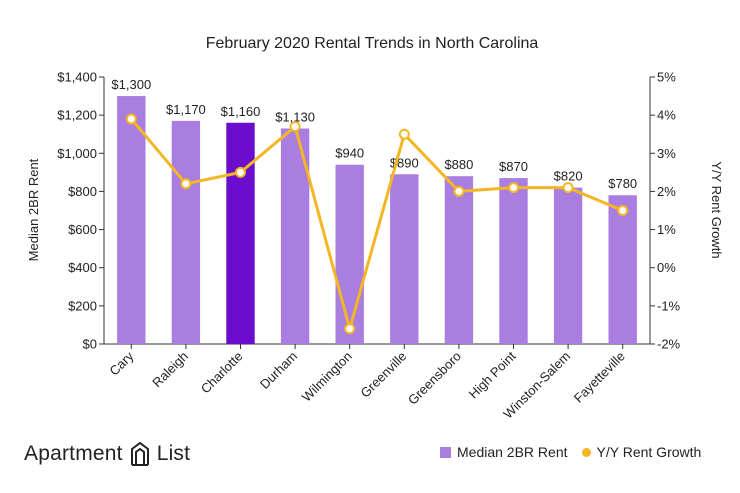  I want to click on brand-logo: Apartment List, so click(107, 454).